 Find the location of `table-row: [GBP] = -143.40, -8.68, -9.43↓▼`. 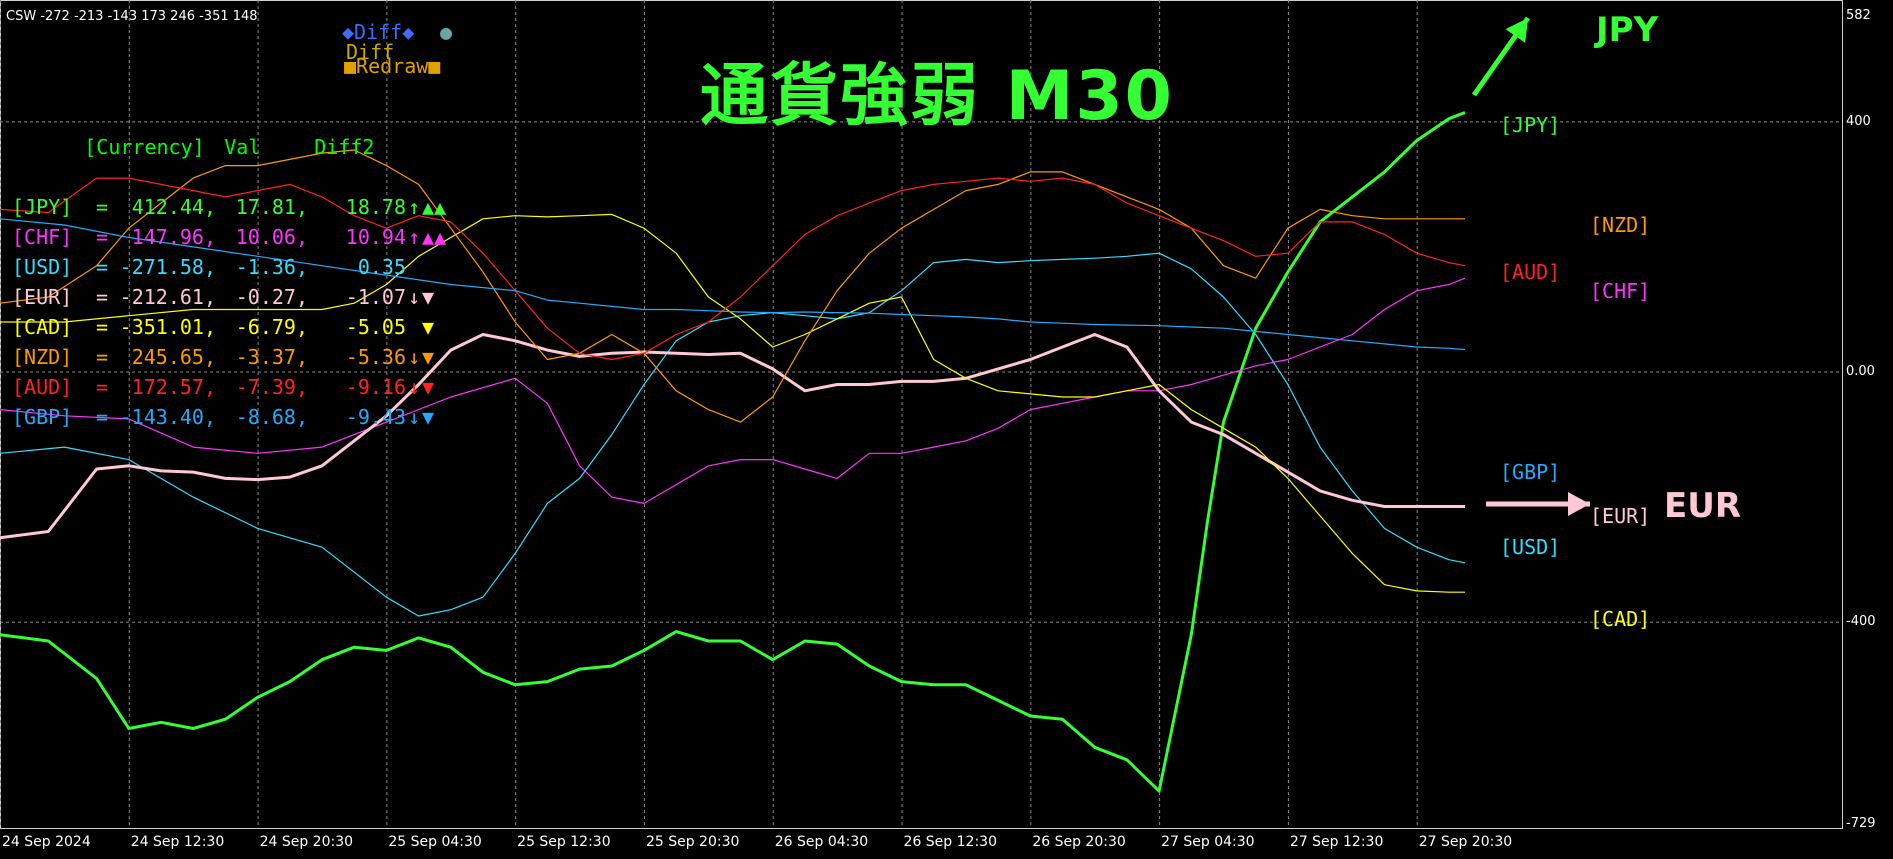

table-row: [GBP] = -143.40, -8.68, -9.43↓▼ is located at coordinates (237, 417).